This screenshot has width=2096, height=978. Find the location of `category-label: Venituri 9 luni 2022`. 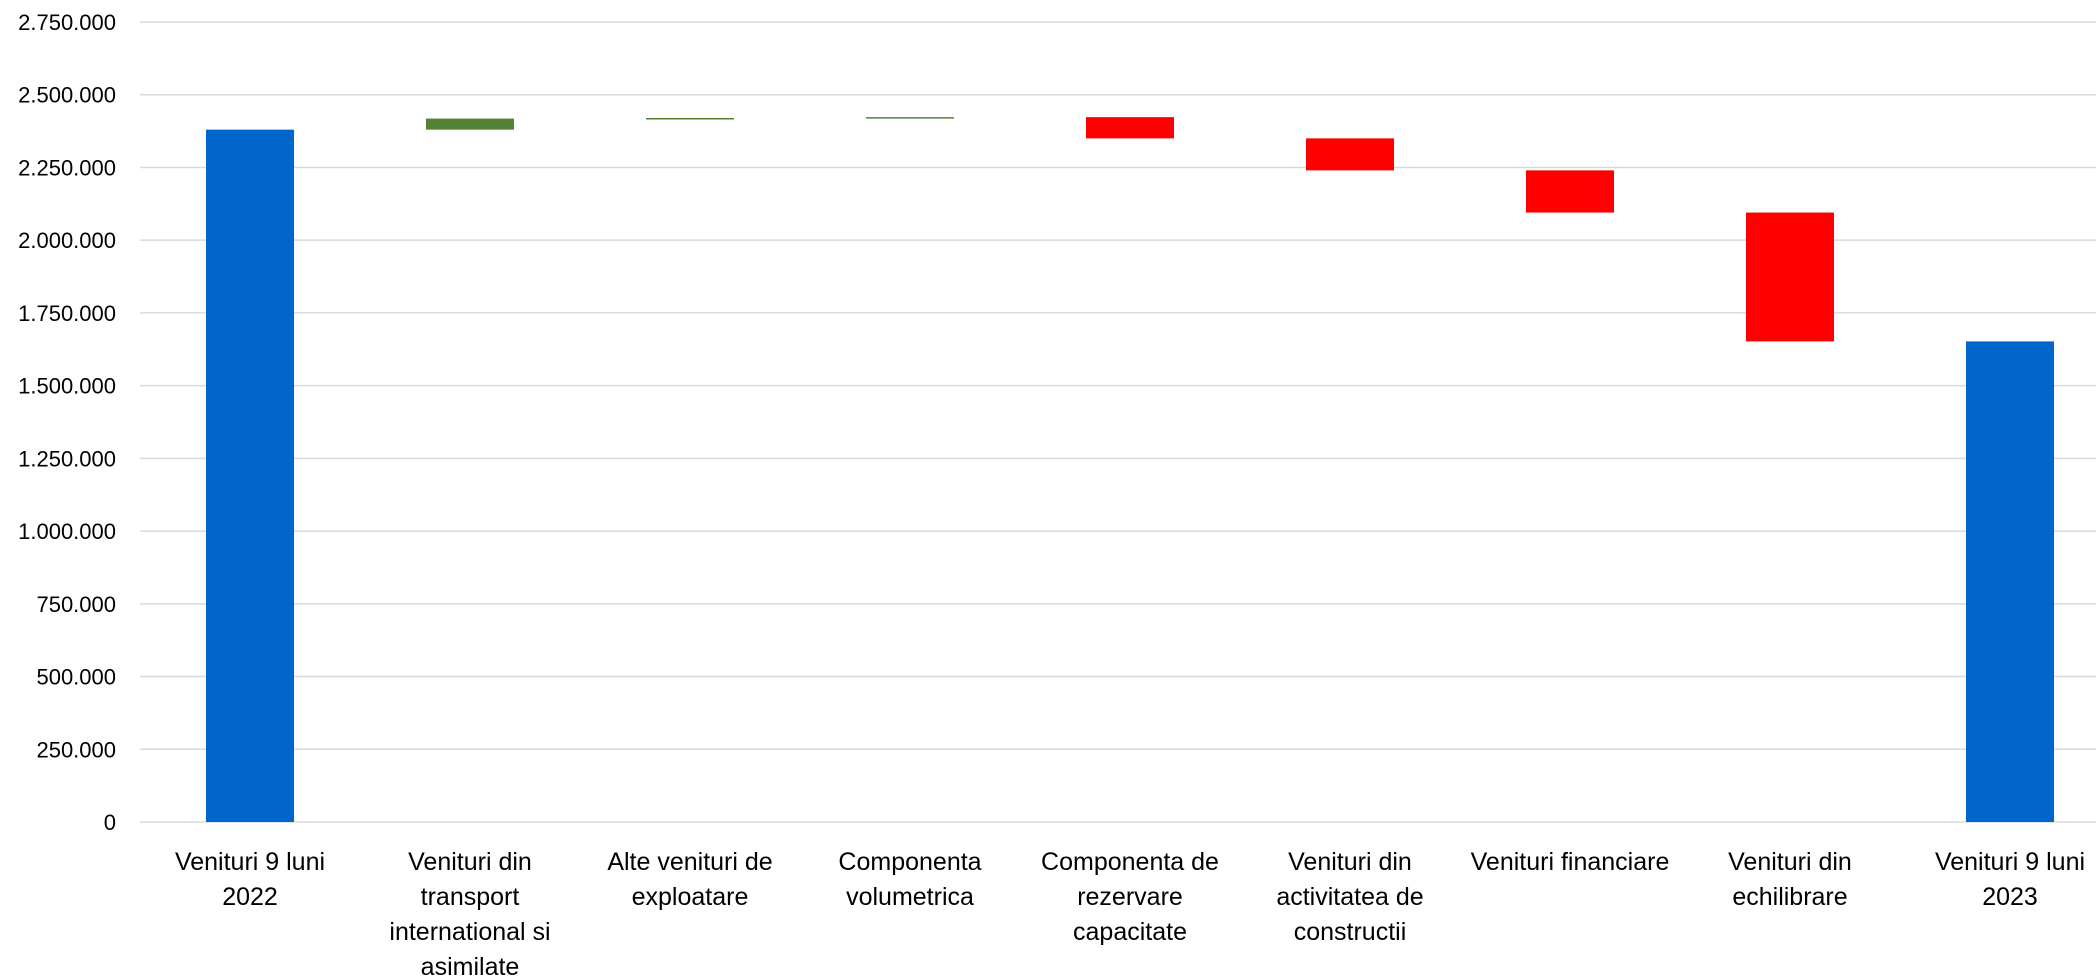

category-label: Venituri 9 luni 2022 is located at coordinates (250, 879).